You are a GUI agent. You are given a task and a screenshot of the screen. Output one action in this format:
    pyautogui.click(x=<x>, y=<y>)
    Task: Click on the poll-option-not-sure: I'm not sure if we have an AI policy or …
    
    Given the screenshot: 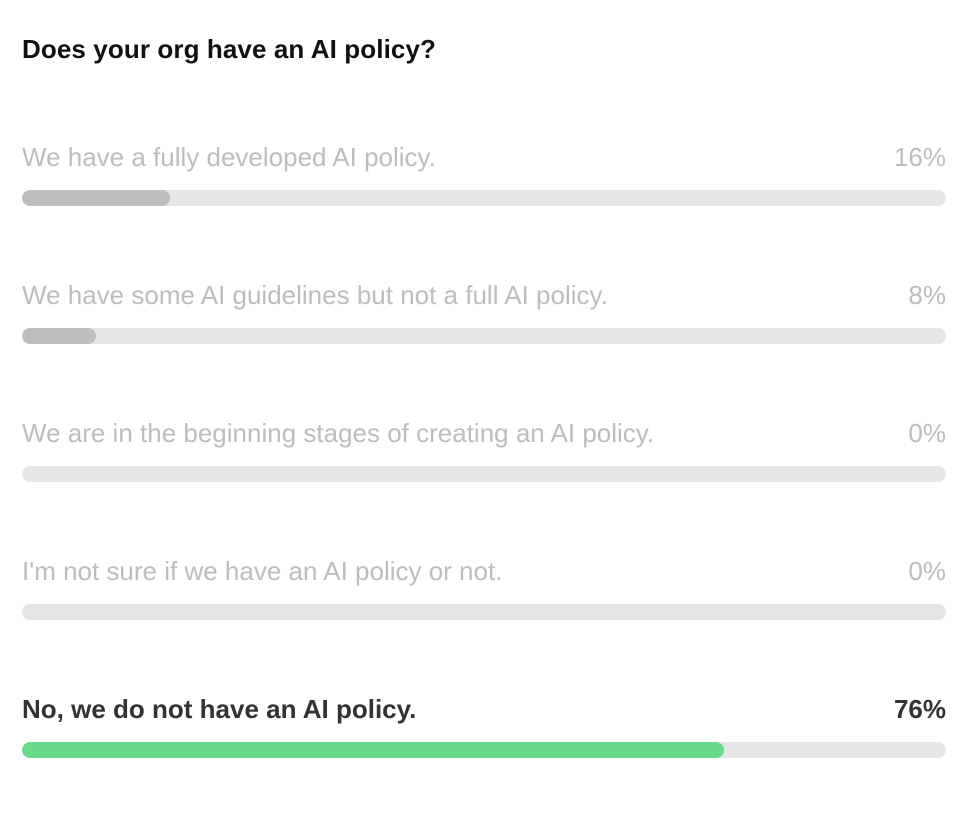 What is the action you would take?
    pyautogui.click(x=484, y=594)
    